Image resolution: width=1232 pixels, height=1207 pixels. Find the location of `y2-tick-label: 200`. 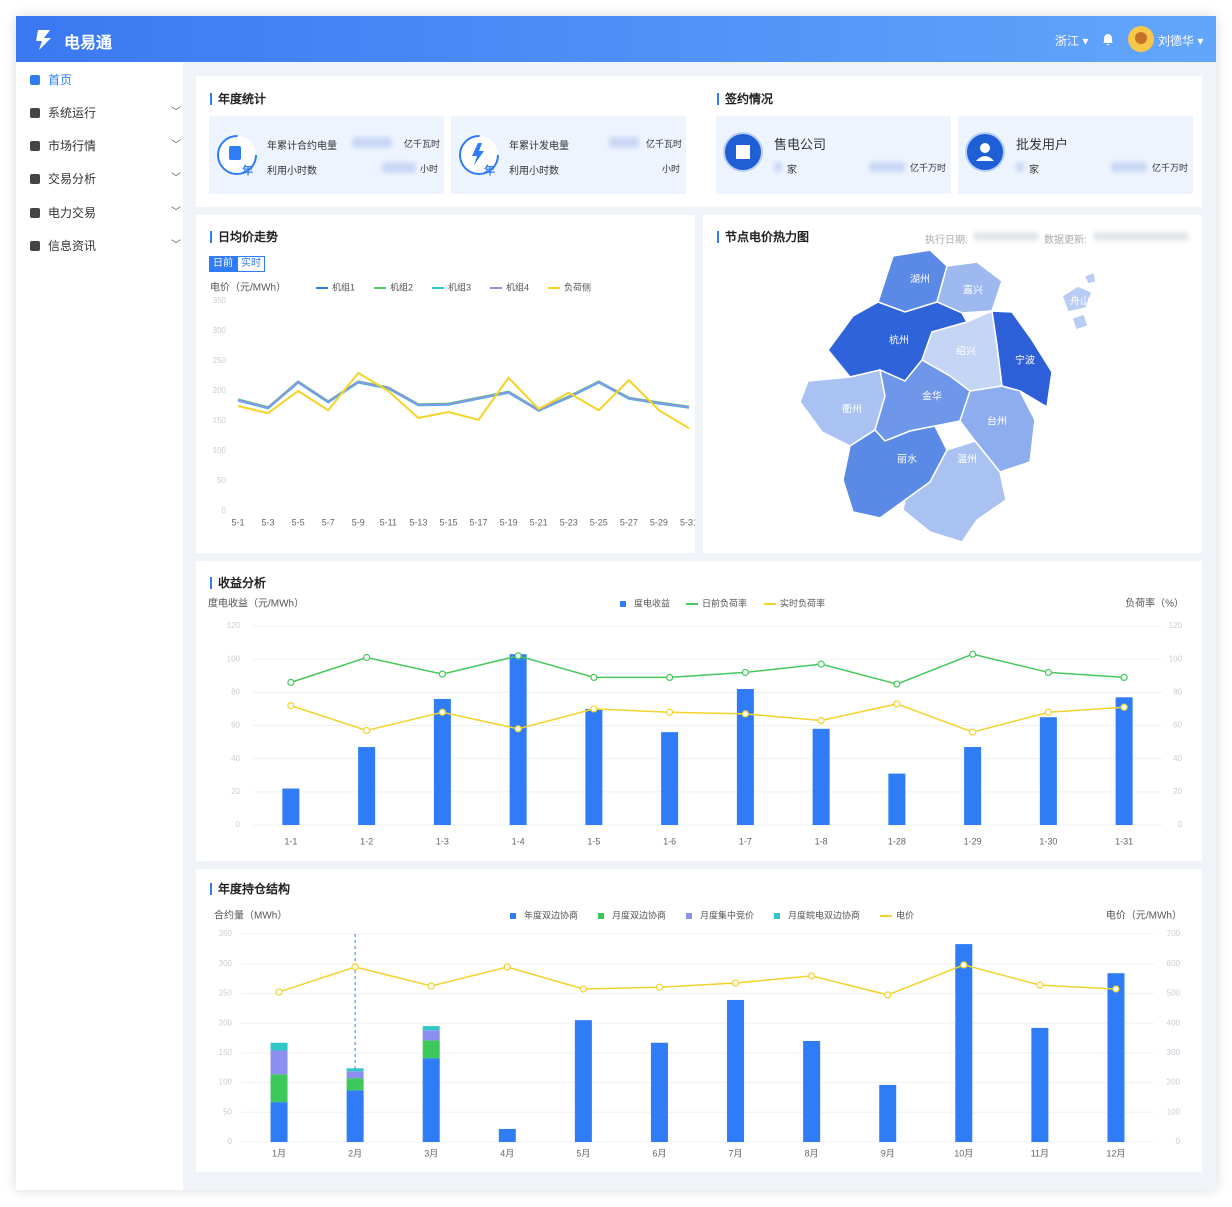

y2-tick-label: 200 is located at coordinates (1174, 1082).